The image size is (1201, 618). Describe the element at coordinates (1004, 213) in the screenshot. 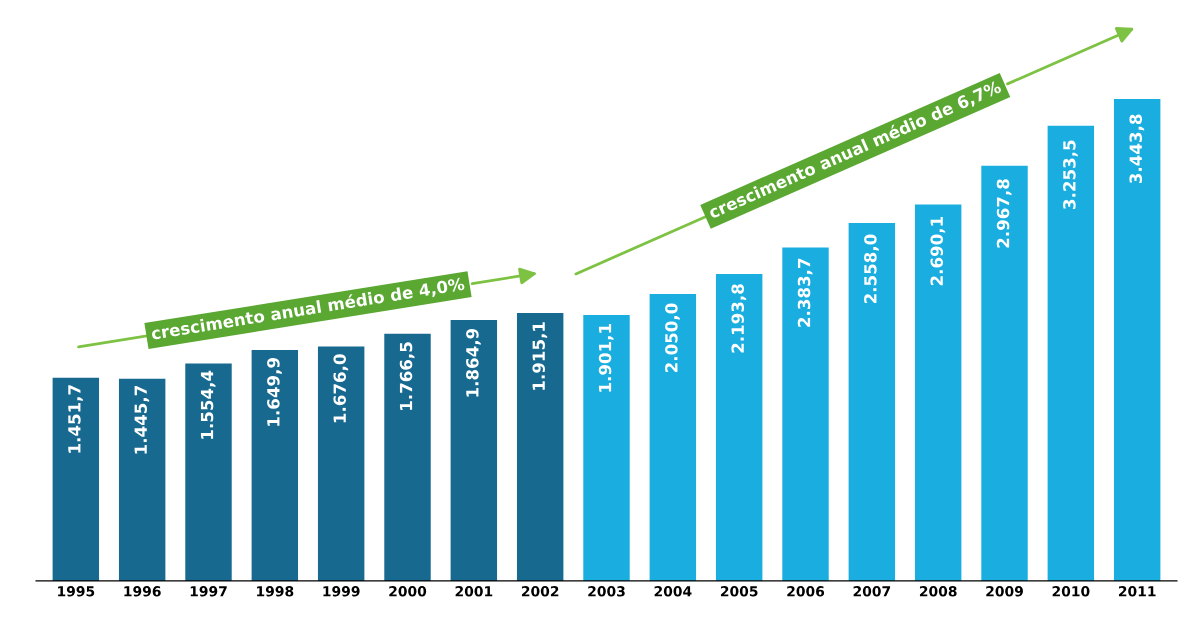

I see `data-label: 2.967,8` at that location.